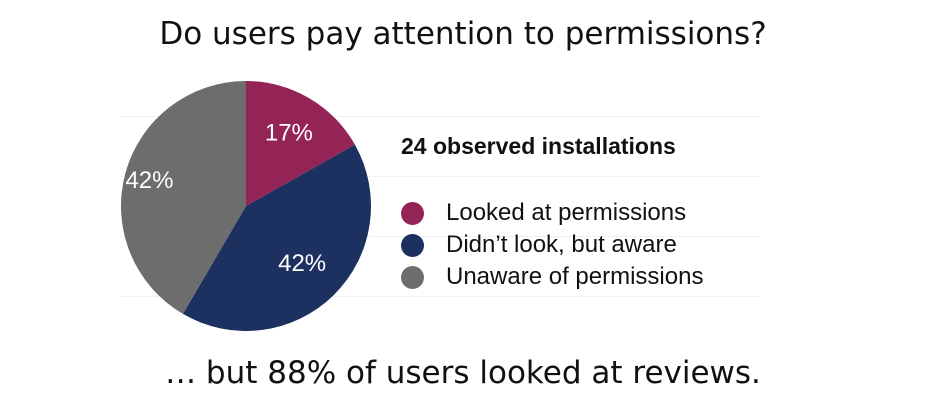  Describe the element at coordinates (561, 244) in the screenshot. I see `legend-label: Didn’t look, but aware` at that location.